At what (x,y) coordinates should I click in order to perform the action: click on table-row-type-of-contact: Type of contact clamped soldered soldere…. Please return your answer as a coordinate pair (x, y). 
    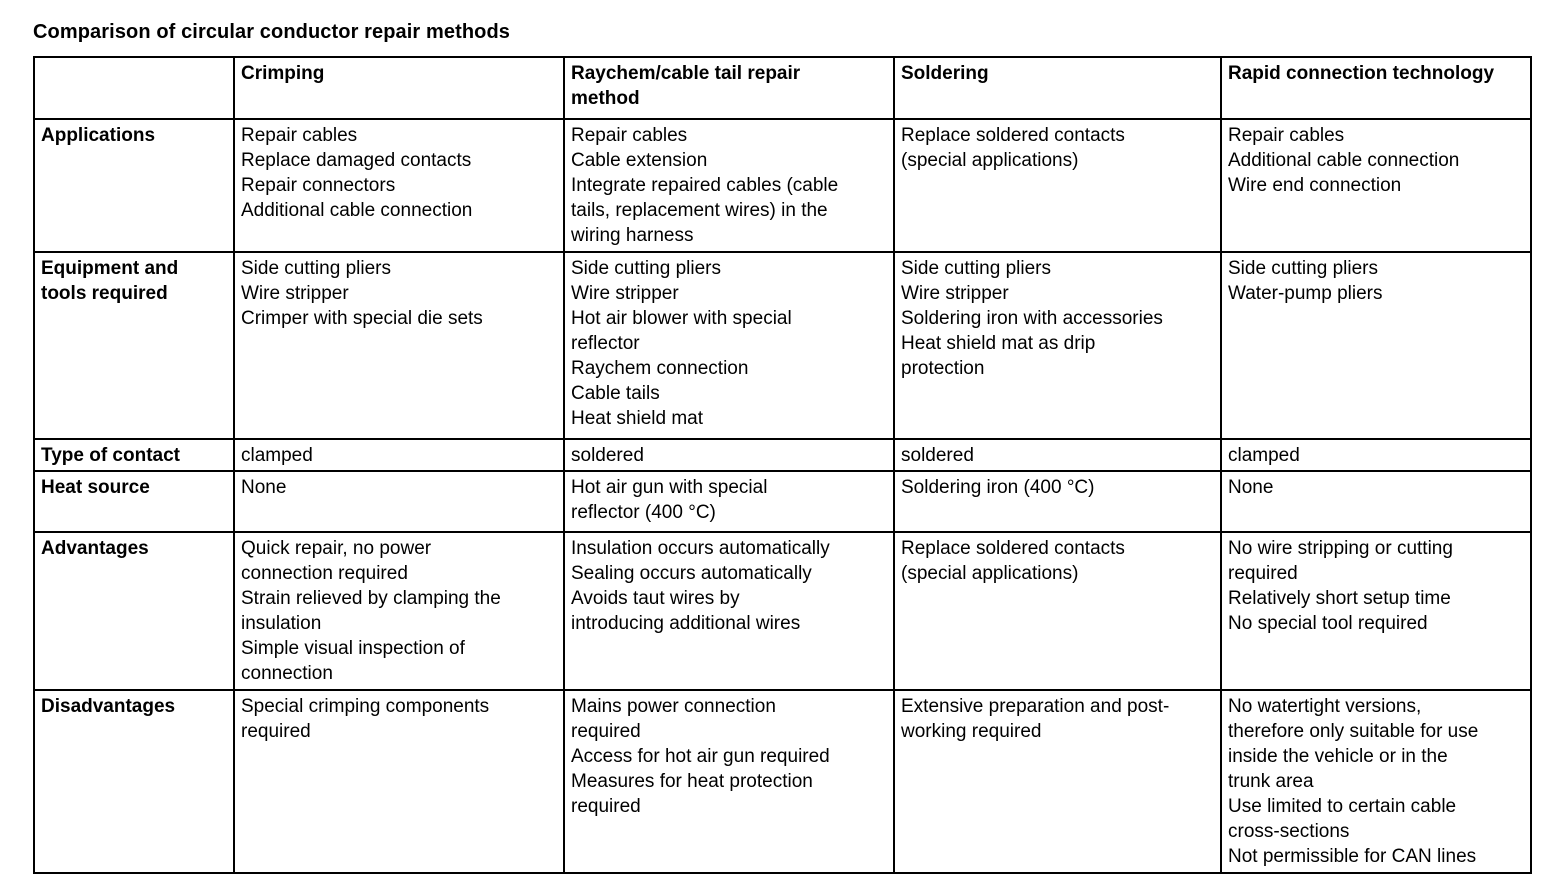
    Looking at the image, I should click on (782, 455).